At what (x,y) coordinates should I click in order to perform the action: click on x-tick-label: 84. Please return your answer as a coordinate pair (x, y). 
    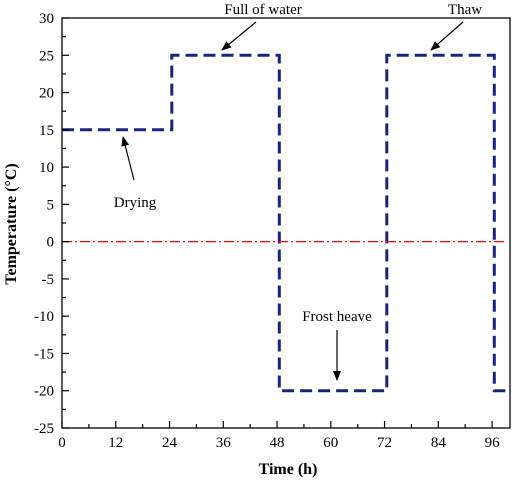
    Looking at the image, I should click on (439, 443).